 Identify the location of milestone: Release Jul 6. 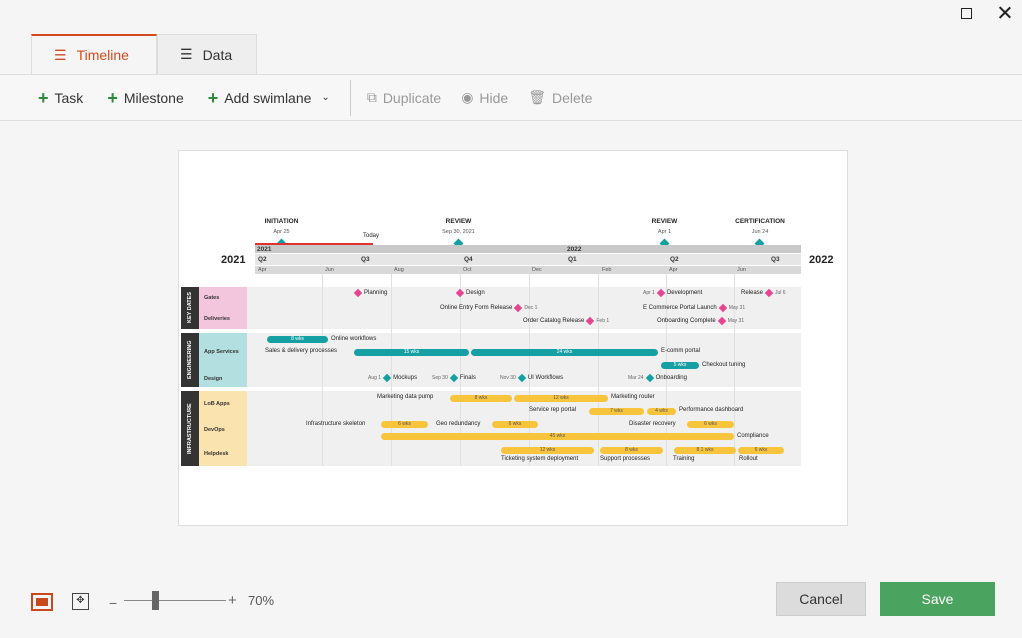
(763, 293).